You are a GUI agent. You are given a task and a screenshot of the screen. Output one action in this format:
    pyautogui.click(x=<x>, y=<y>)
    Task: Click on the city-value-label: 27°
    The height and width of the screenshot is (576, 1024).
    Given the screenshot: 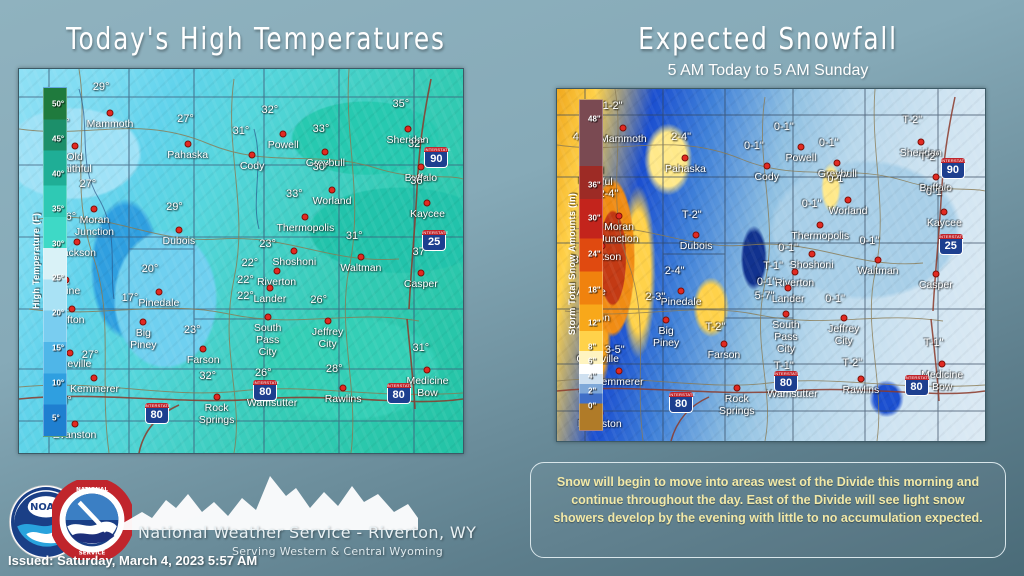 What is the action you would take?
    pyautogui.click(x=90, y=355)
    